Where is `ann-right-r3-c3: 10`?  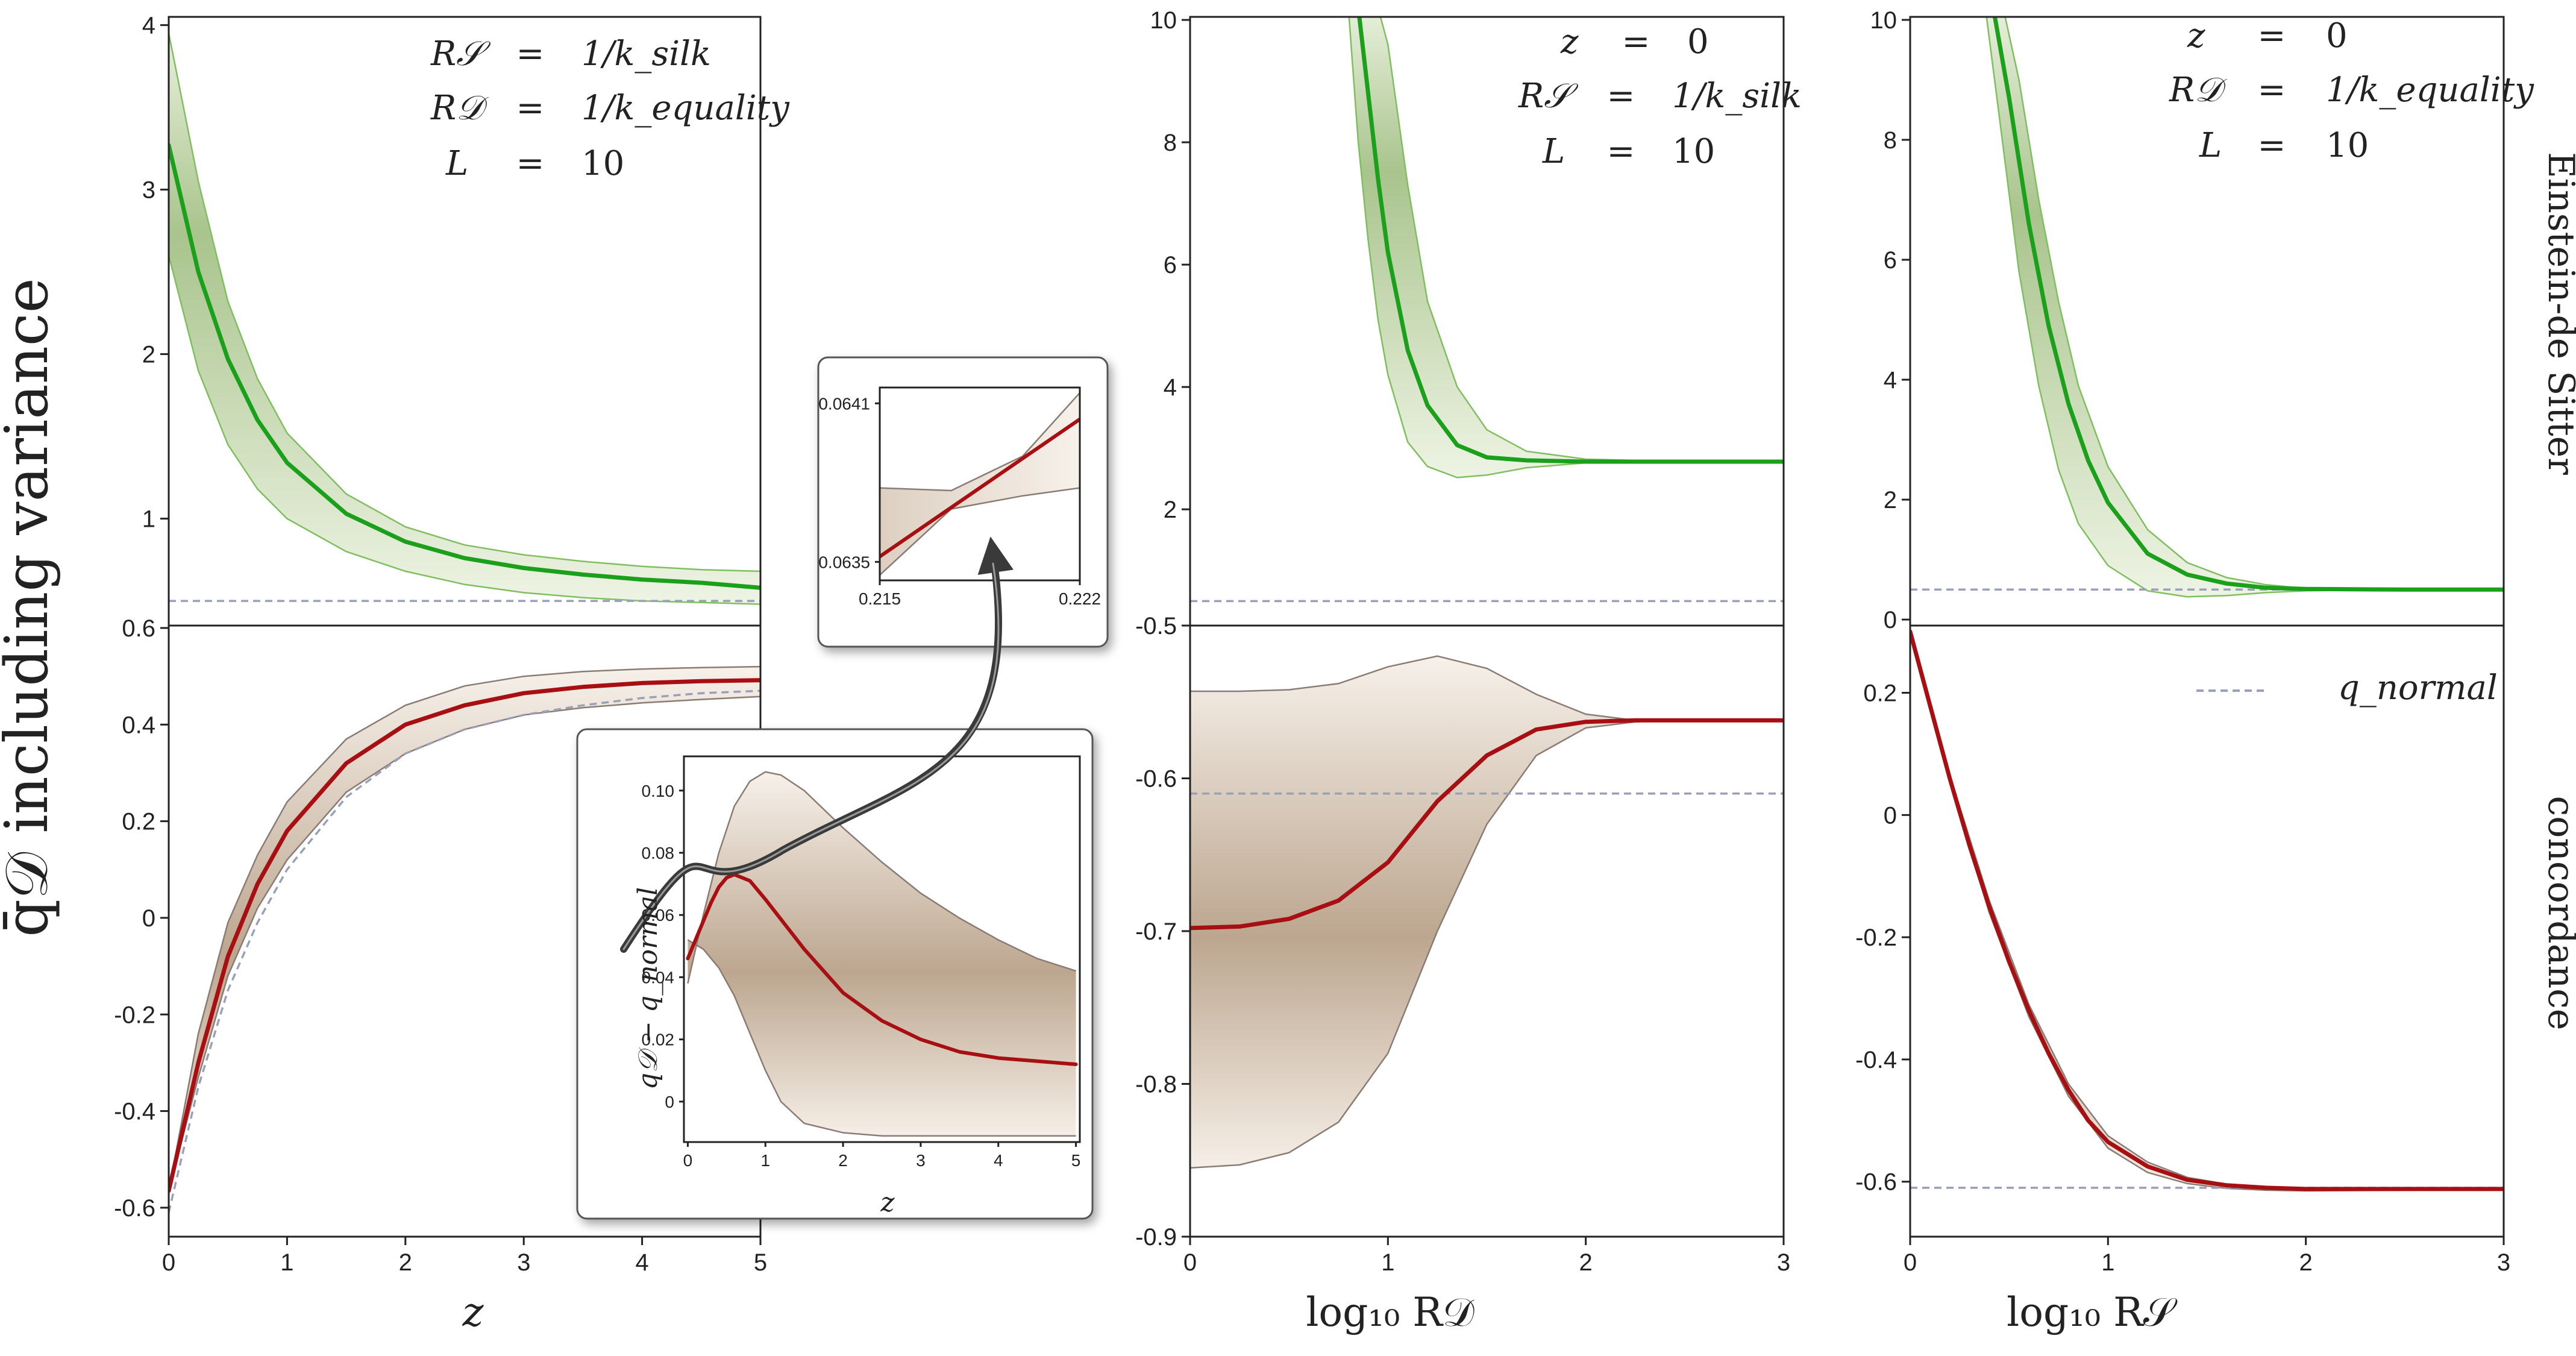
ann-right-r3-c3: 10 is located at coordinates (2347, 145).